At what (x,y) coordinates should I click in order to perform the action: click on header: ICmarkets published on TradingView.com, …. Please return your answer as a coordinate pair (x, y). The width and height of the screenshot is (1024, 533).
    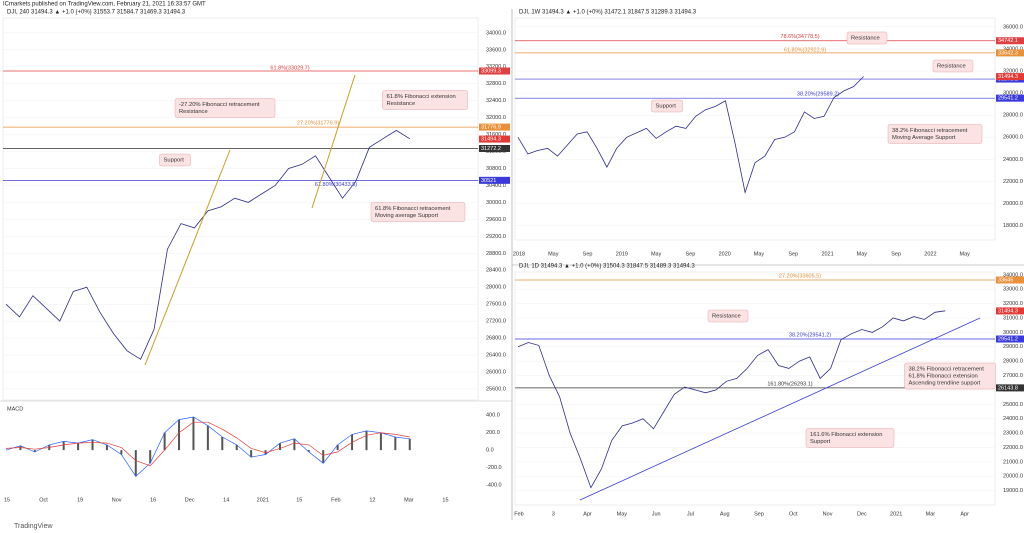
    Looking at the image, I should click on (104, 5).